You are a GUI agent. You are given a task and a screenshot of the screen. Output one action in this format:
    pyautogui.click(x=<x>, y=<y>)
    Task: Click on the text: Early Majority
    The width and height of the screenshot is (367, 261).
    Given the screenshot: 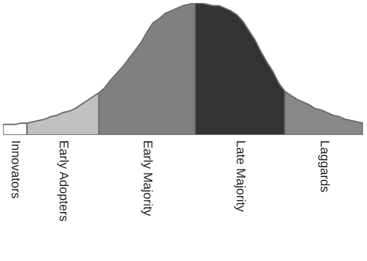 What is the action you would take?
    pyautogui.click(x=147, y=178)
    